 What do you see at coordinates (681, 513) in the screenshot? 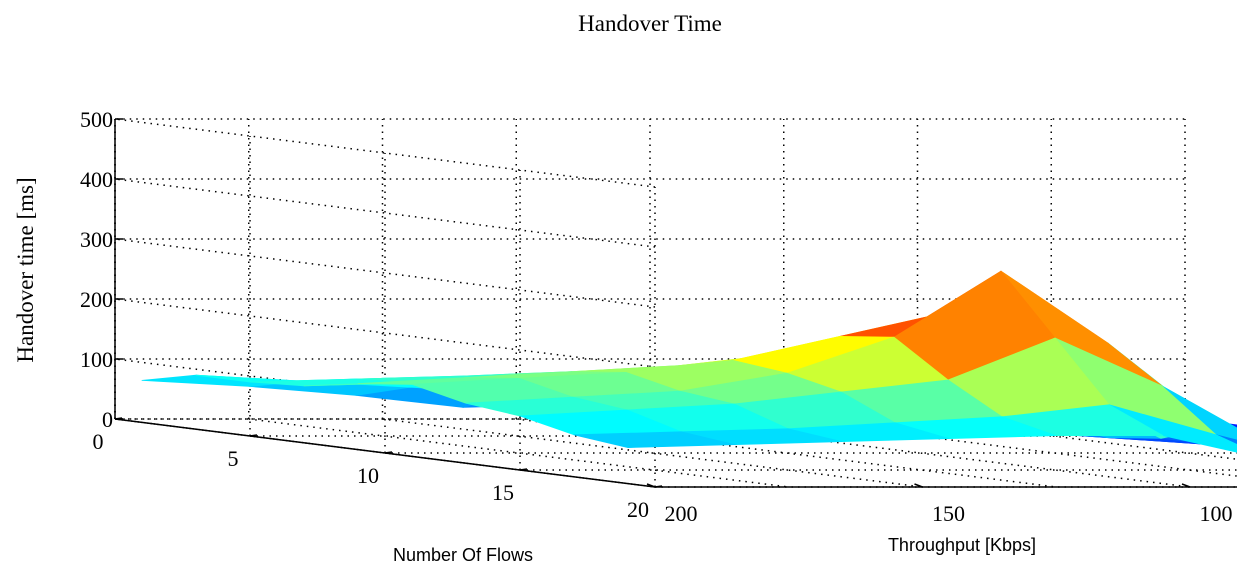
I see `y-tick-label: 200` at bounding box center [681, 513].